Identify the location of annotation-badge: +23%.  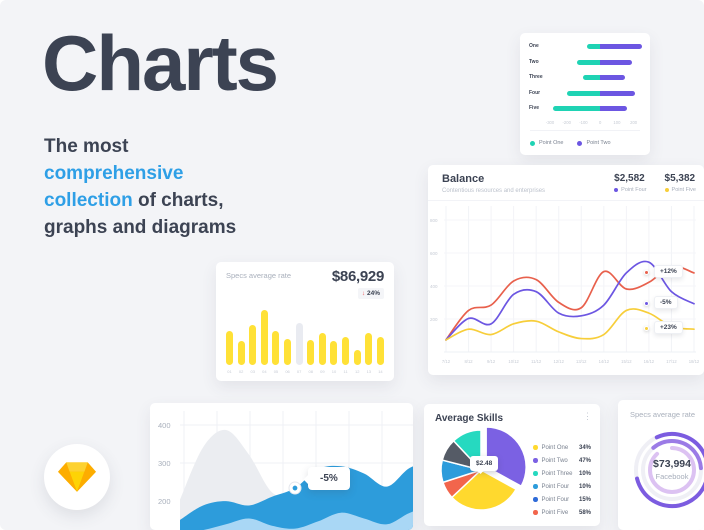
(668, 328).